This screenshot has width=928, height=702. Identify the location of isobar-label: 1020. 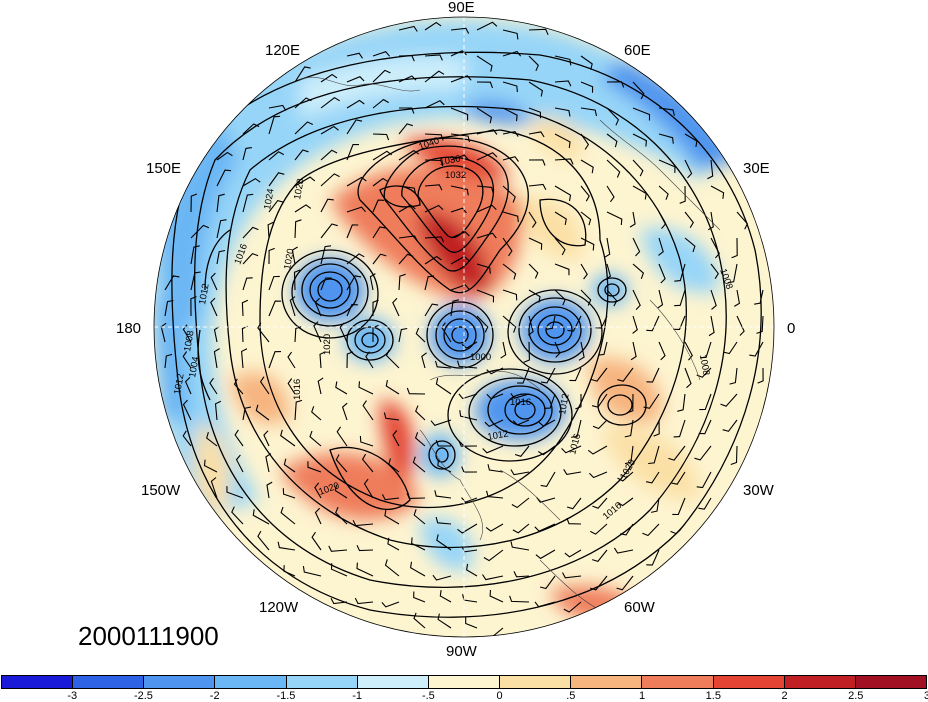
(289, 259).